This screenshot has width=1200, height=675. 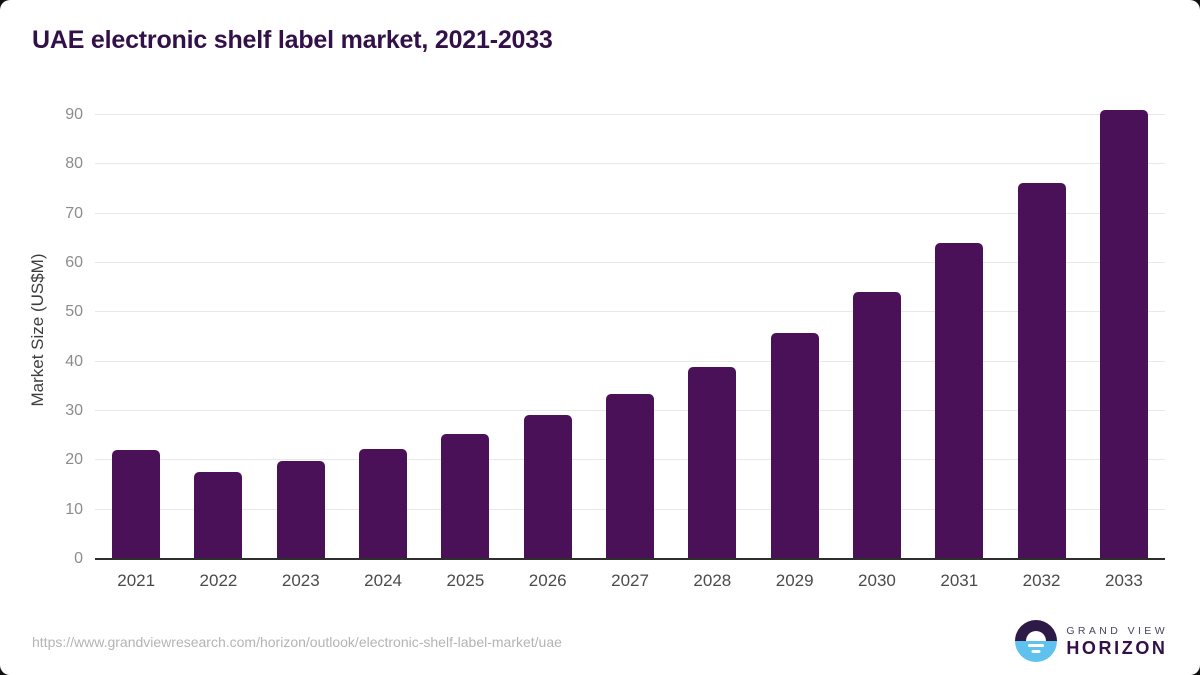 I want to click on x-tick-2029: 2029, so click(x=794, y=580).